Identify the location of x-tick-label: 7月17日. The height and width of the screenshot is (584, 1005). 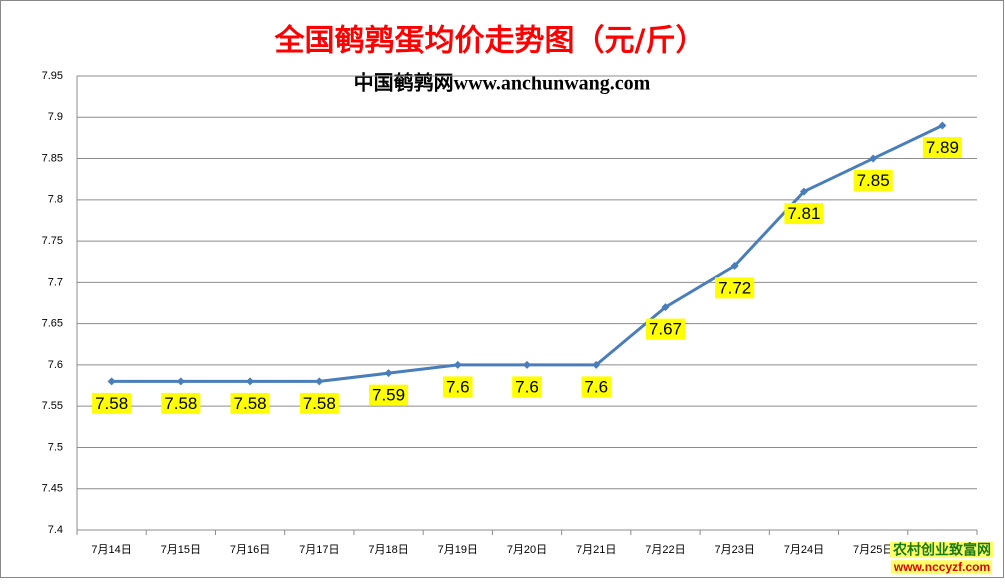
(319, 550).